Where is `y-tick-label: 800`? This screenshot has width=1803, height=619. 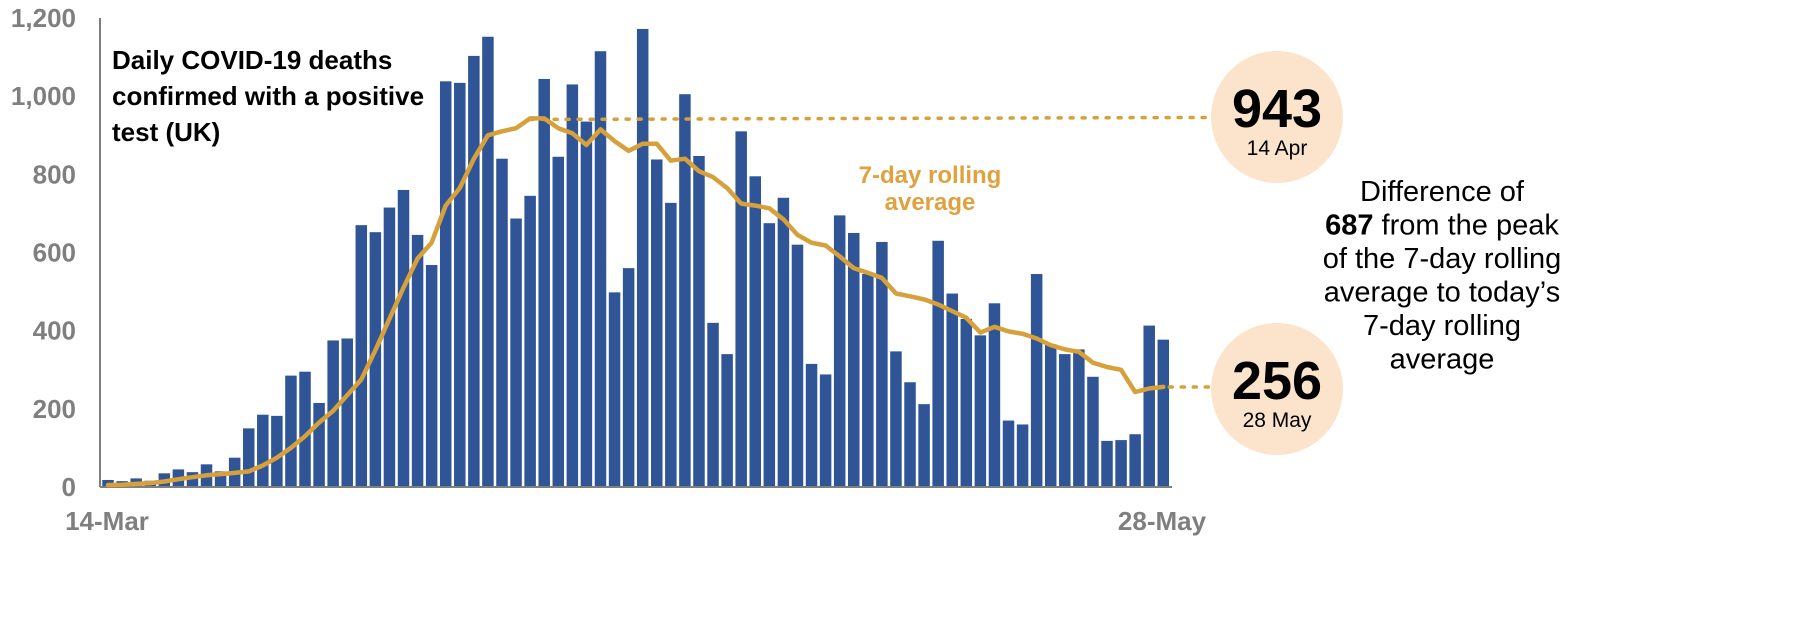 y-tick-label: 800 is located at coordinates (54, 174).